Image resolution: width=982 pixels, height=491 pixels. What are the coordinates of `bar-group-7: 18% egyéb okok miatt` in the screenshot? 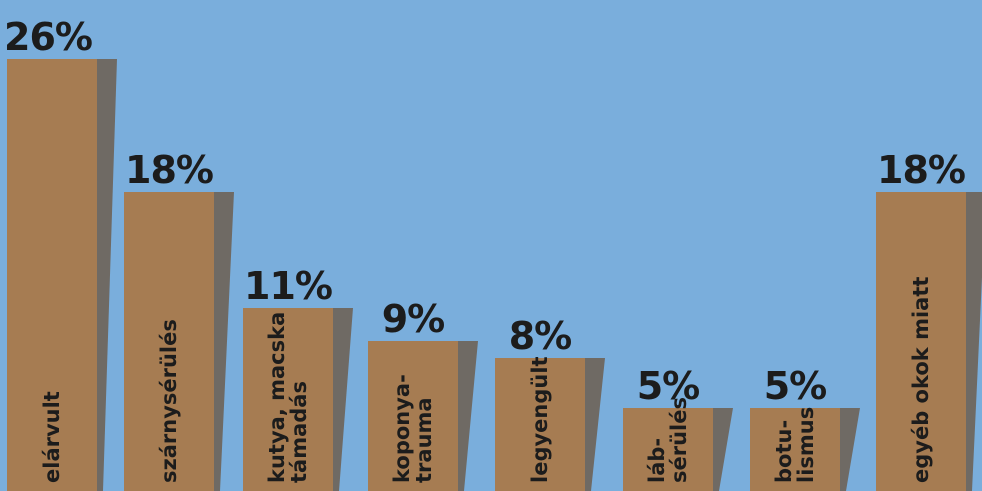 It's located at (929, 319).